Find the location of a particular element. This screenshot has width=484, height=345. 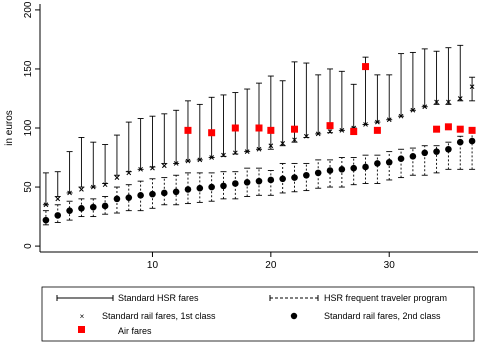

legend-label-air: Air fares is located at coordinates (135, 331).